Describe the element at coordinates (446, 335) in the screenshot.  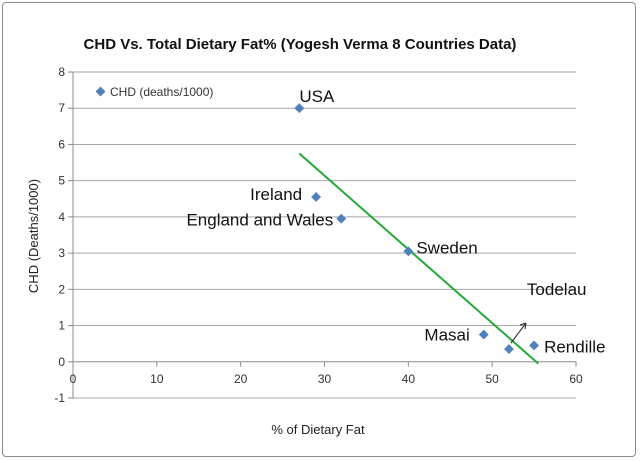
I see `point-label-masai: Masai` at that location.